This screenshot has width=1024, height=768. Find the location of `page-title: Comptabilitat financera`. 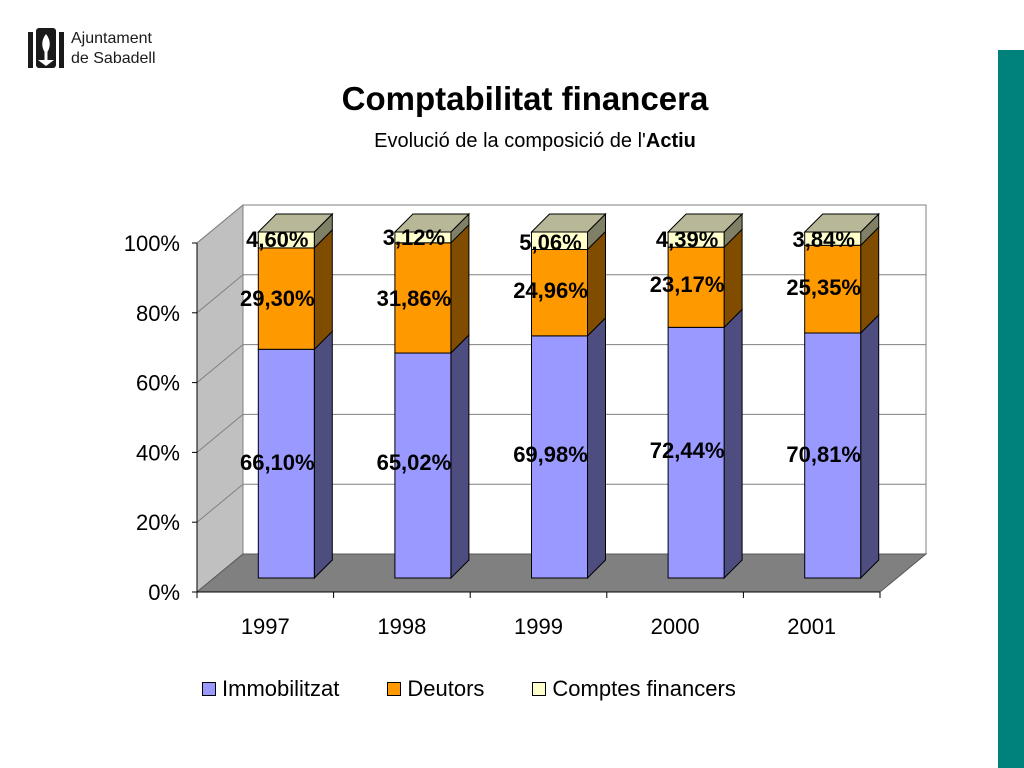

page-title: Comptabilitat financera is located at coordinates (525, 98).